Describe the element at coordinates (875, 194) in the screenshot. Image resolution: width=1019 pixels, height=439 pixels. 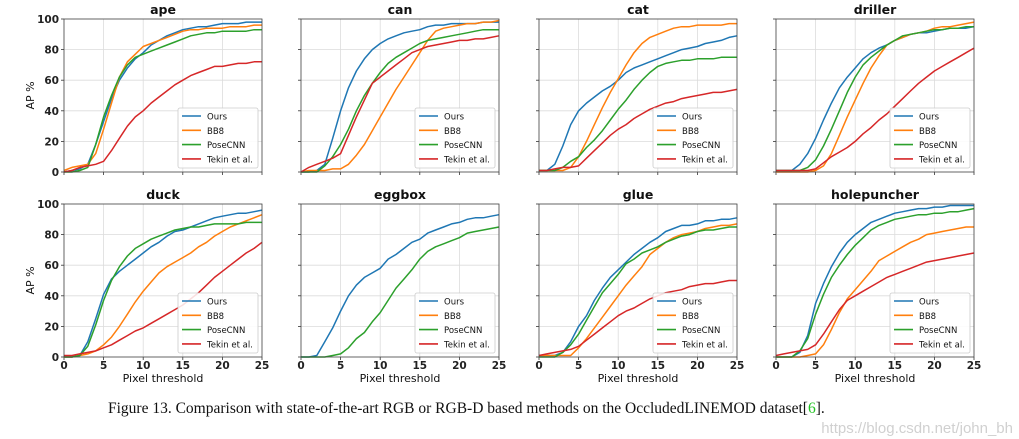
I see `subplot-title: holepuncher` at that location.